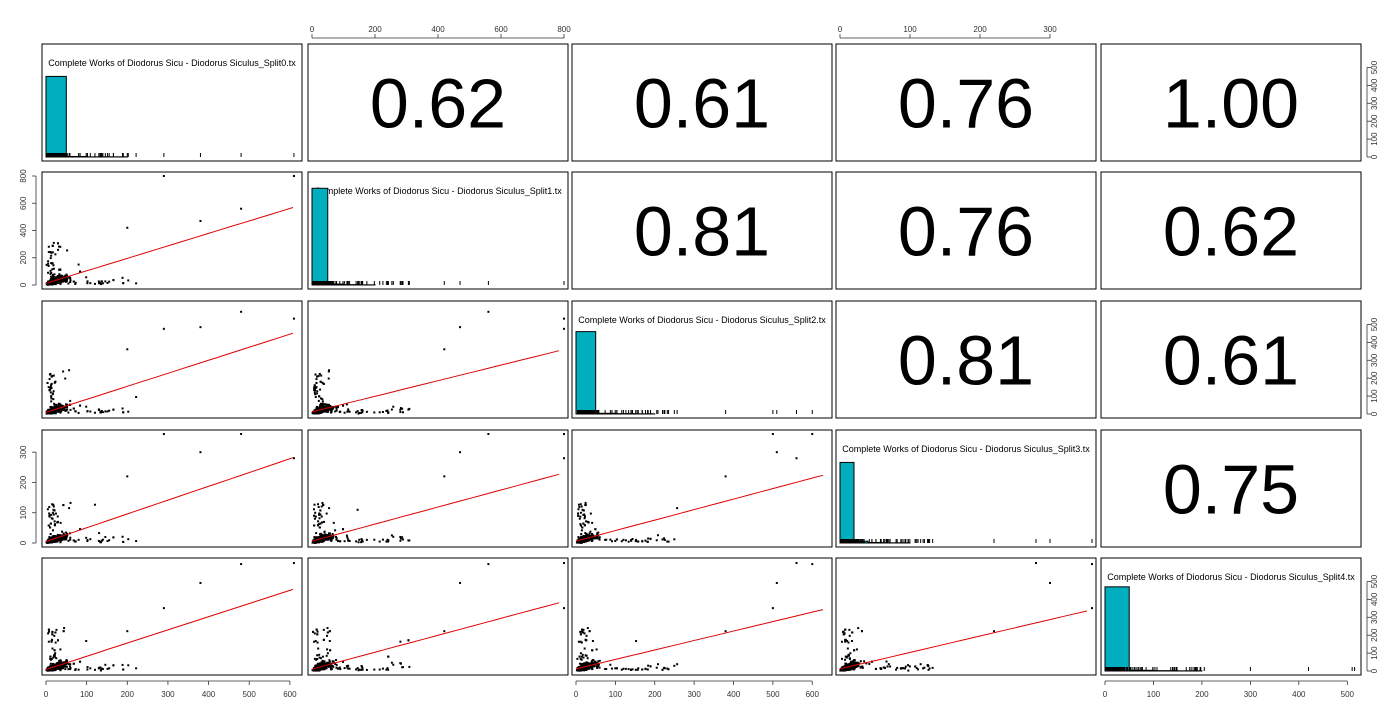 The image size is (1400, 720). What do you see at coordinates (172, 359) in the screenshot?
I see `panel-r2-c0` at bounding box center [172, 359].